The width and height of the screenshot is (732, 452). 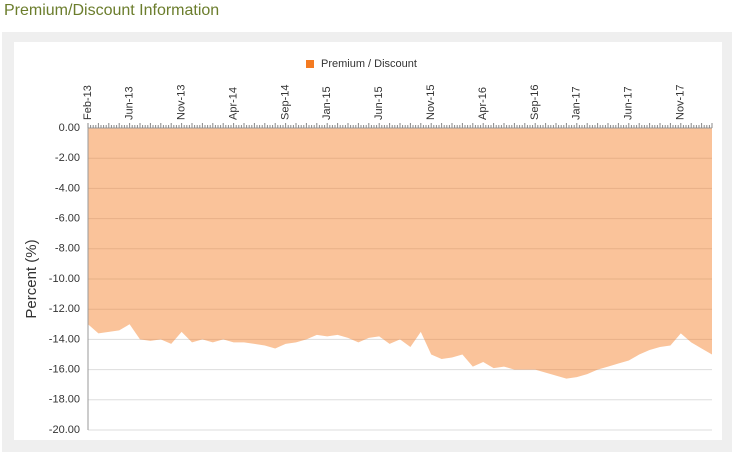 I want to click on y-tick-label: -20.00, so click(x=64, y=430).